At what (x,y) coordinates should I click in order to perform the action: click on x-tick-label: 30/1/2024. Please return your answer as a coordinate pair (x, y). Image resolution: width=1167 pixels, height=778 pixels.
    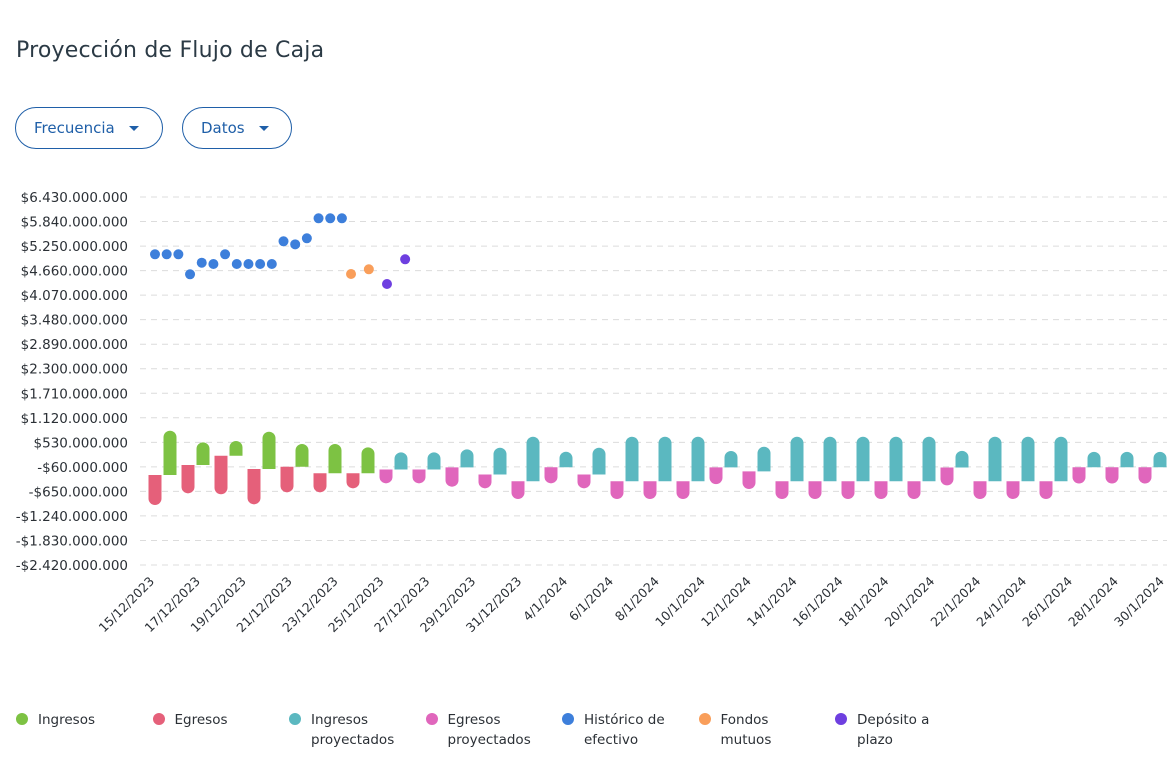
    Looking at the image, I should click on (1139, 601).